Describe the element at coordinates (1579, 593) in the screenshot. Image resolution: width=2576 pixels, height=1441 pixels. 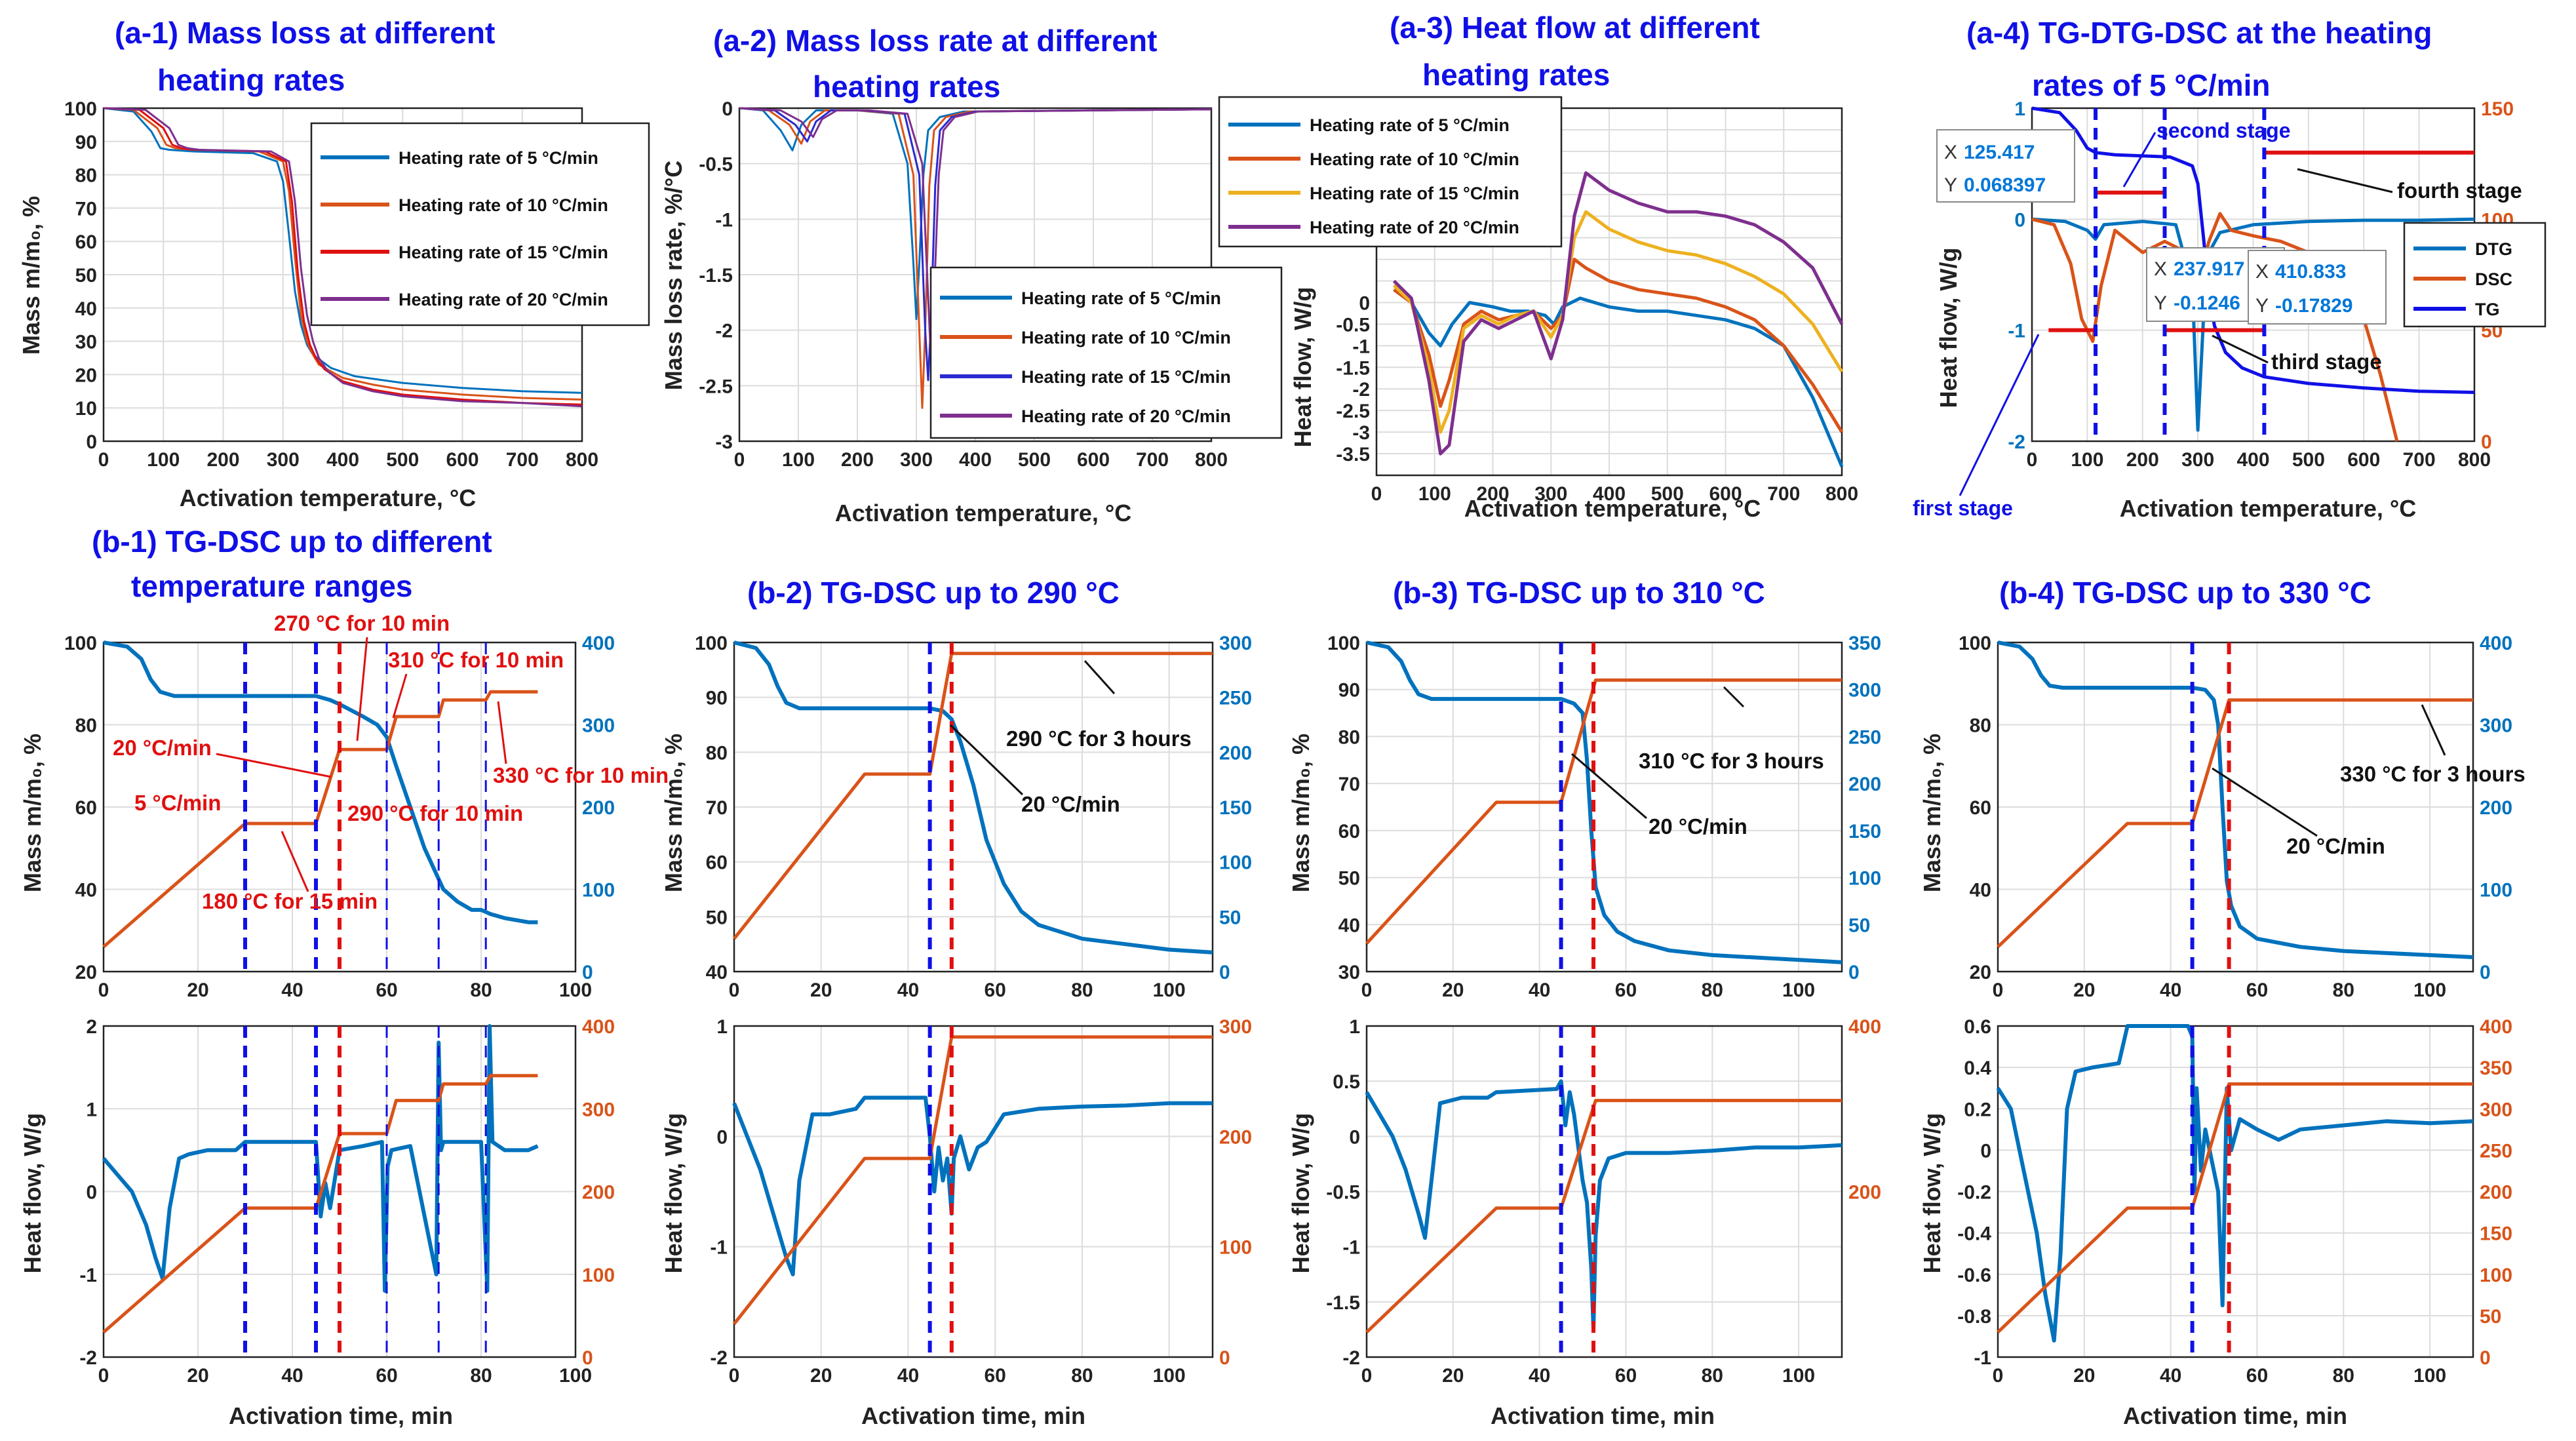
I see `title-b3: (b-3) TG-DSC up to 310 °C` at that location.